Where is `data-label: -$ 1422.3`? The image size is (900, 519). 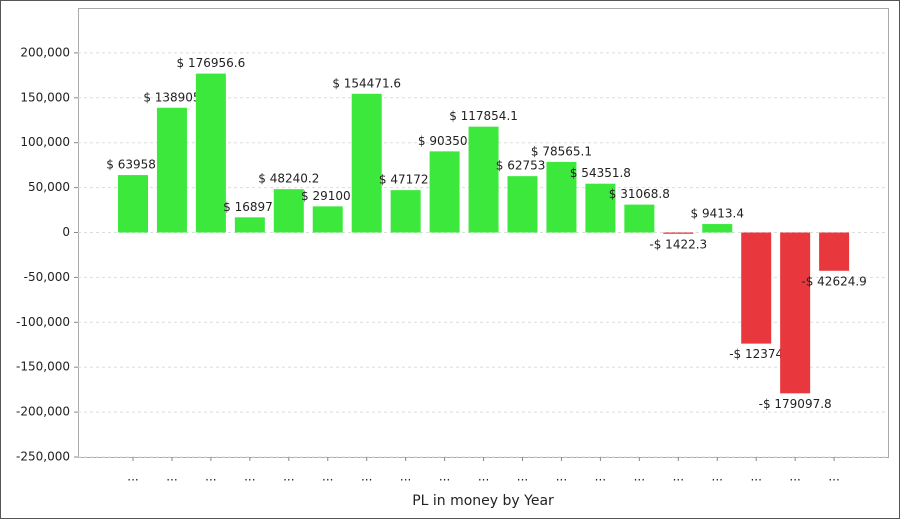 data-label: -$ 1422.3 is located at coordinates (678, 244).